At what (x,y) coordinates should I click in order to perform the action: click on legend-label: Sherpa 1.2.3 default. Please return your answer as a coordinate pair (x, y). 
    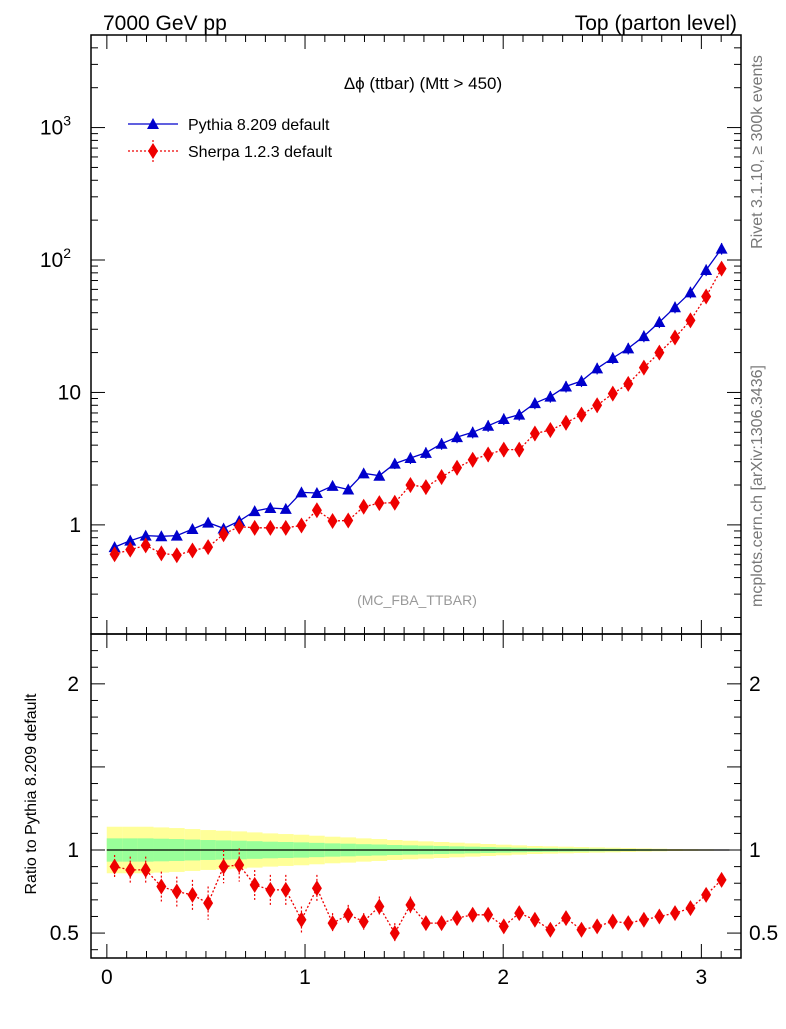
    Looking at the image, I should click on (260, 152).